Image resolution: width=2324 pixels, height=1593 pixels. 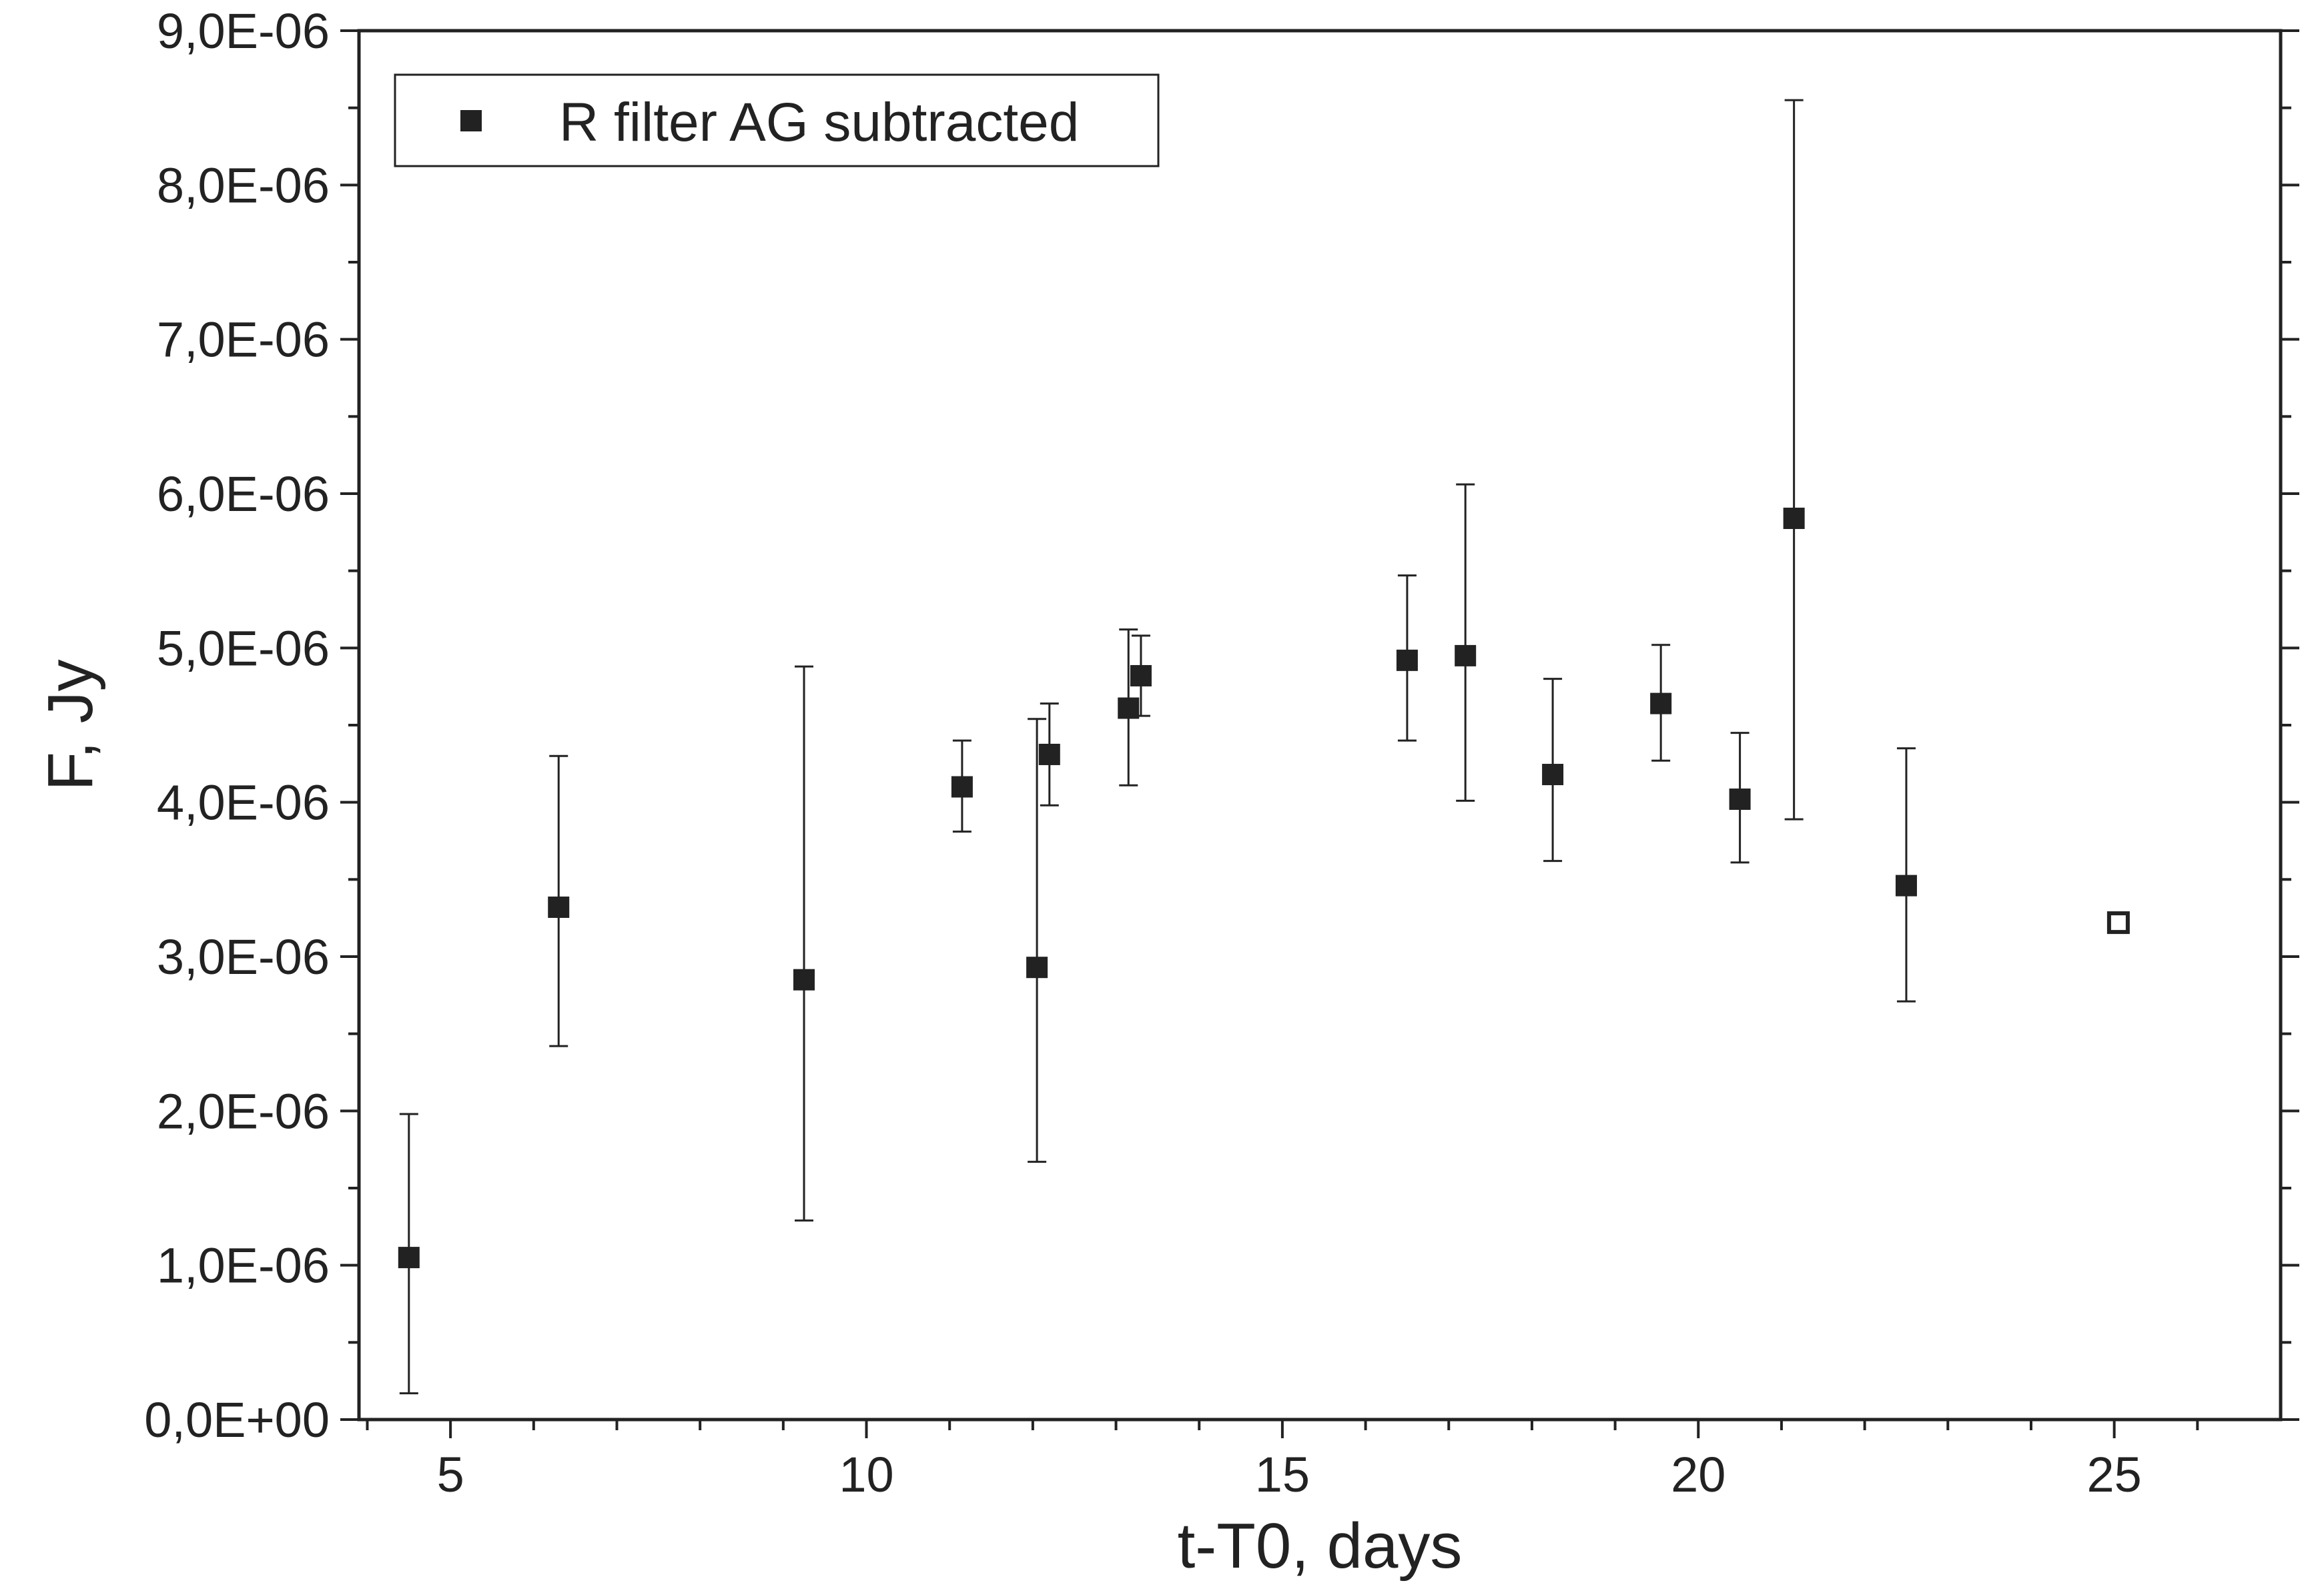 What do you see at coordinates (243, 494) in the screenshot?
I see `y-tick-label: 6,0E-06` at bounding box center [243, 494].